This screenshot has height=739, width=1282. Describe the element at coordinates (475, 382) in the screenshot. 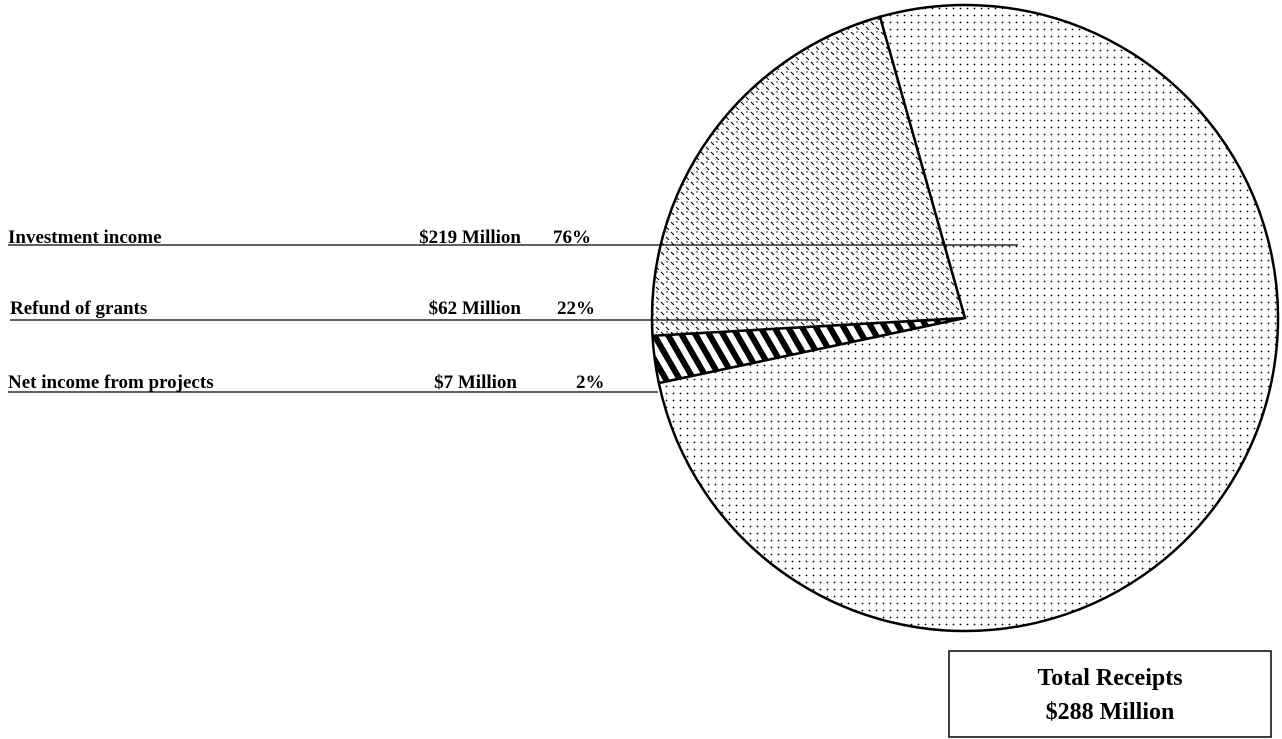

I see `slice-amount: $7 Million` at that location.